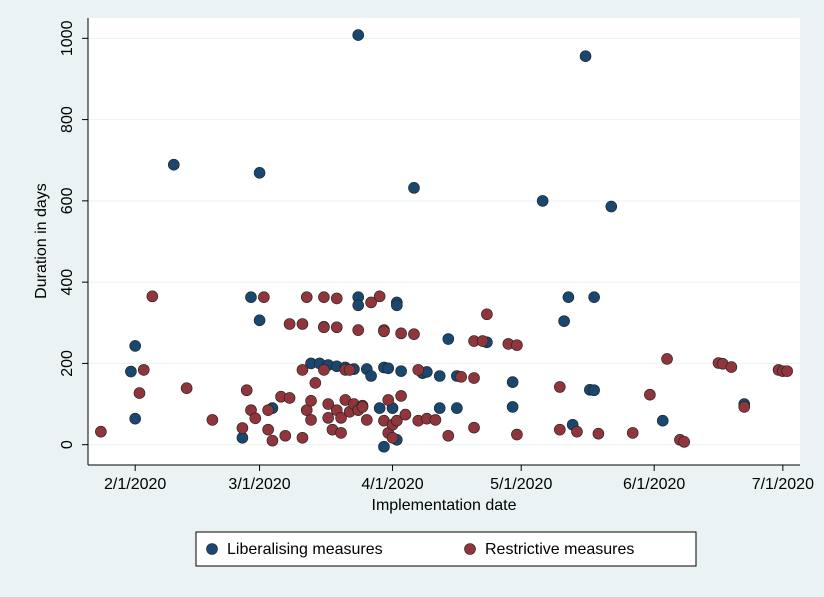 Image resolution: width=824 pixels, height=597 pixels. What do you see at coordinates (559, 549) in the screenshot?
I see `legend-label: Restrictive measures` at bounding box center [559, 549].